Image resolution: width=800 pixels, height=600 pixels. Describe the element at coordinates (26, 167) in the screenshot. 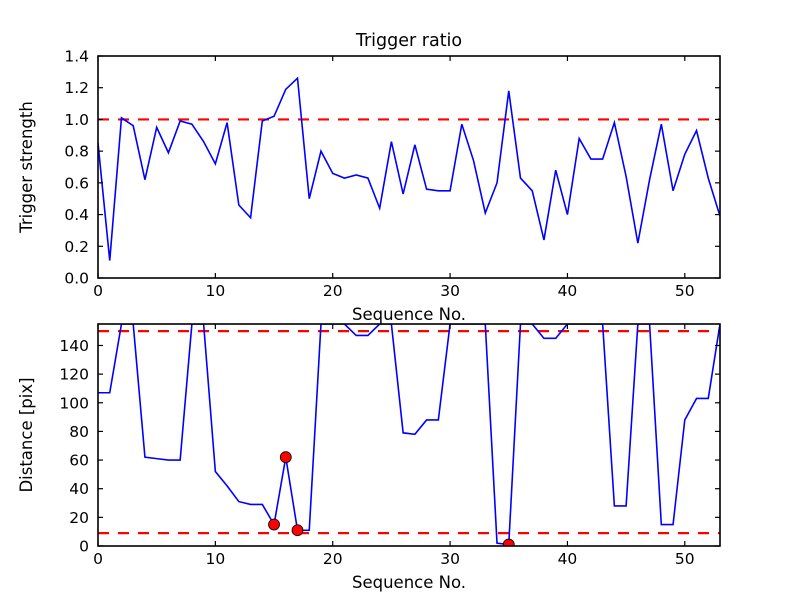

I see `y-axis-label: Trigger strength` at that location.